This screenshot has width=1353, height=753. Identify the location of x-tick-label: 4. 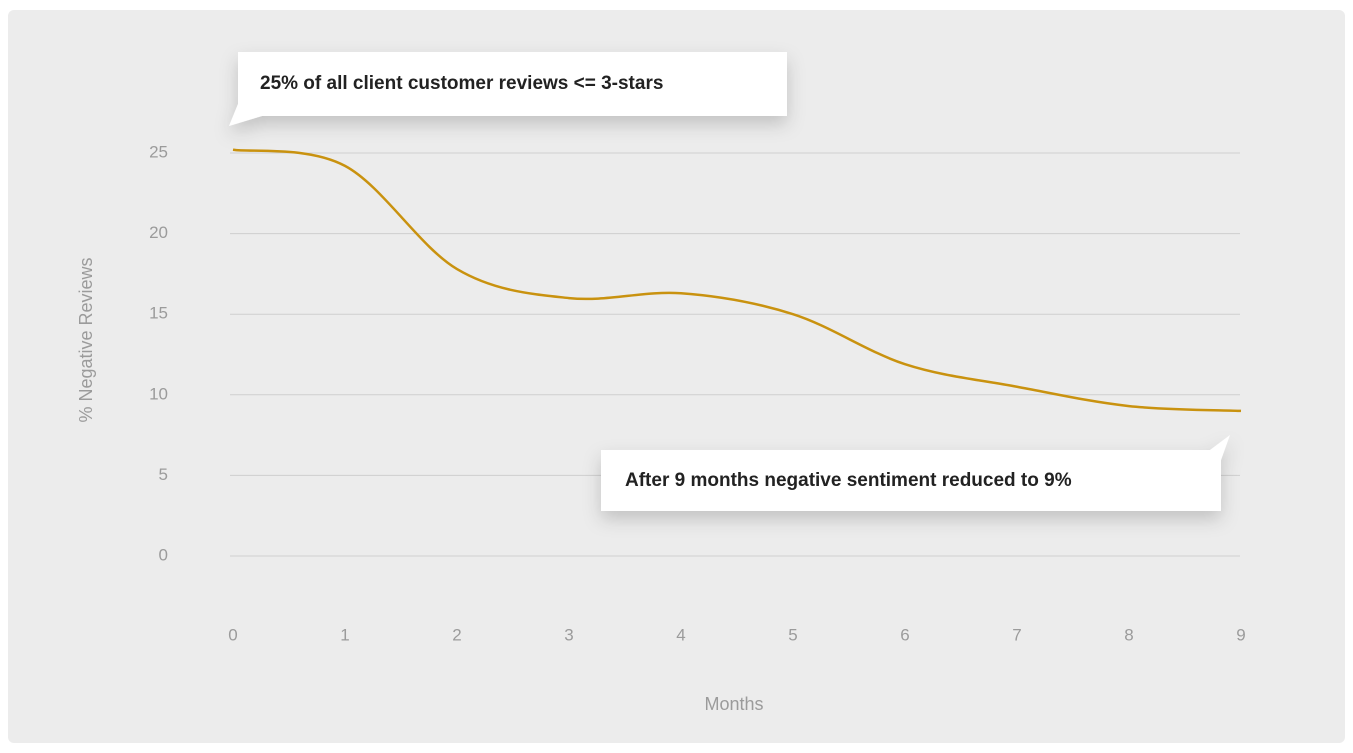
(680, 634).